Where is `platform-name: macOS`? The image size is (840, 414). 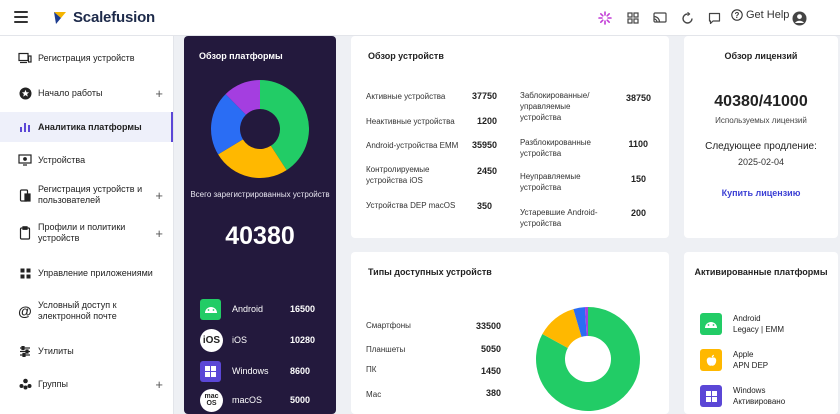 platform-name: macOS is located at coordinates (247, 400).